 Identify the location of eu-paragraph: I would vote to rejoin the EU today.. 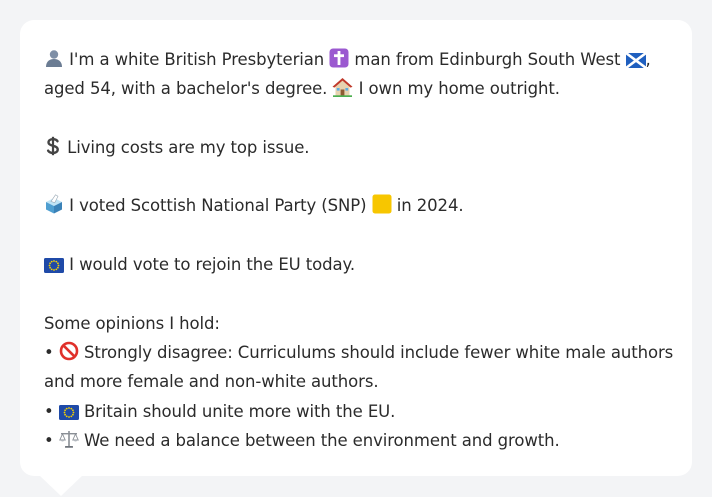
(356, 264).